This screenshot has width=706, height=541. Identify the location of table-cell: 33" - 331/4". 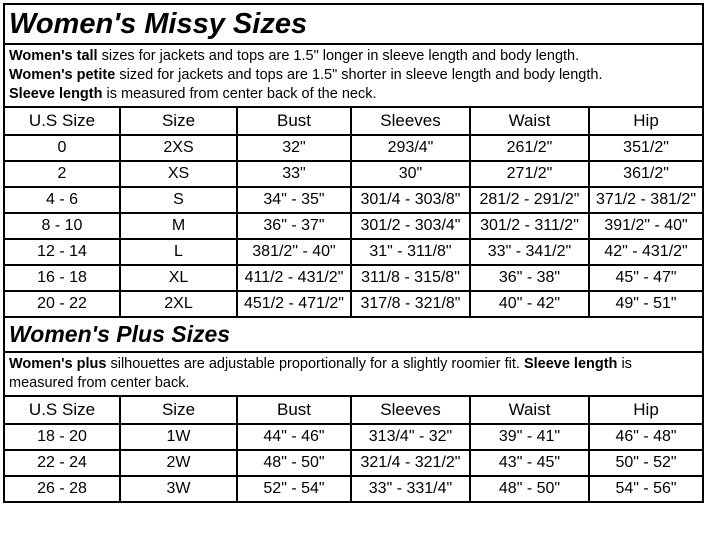
(410, 489).